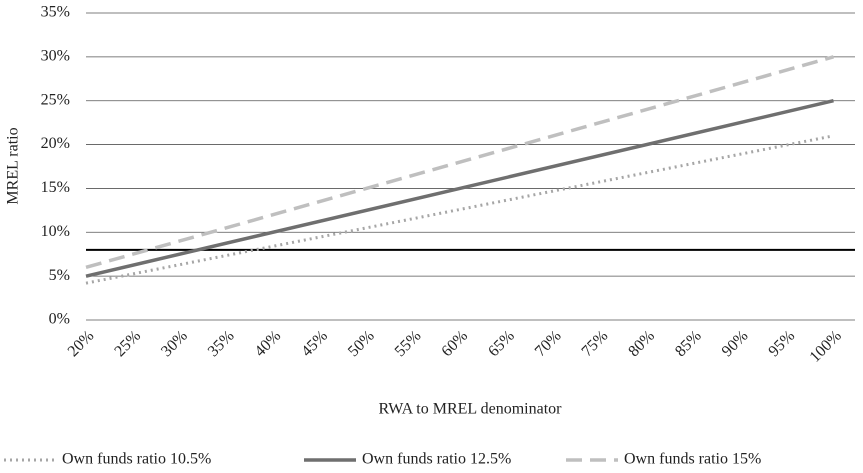  What do you see at coordinates (127, 343) in the screenshot?
I see `x-tick-label: 25%` at bounding box center [127, 343].